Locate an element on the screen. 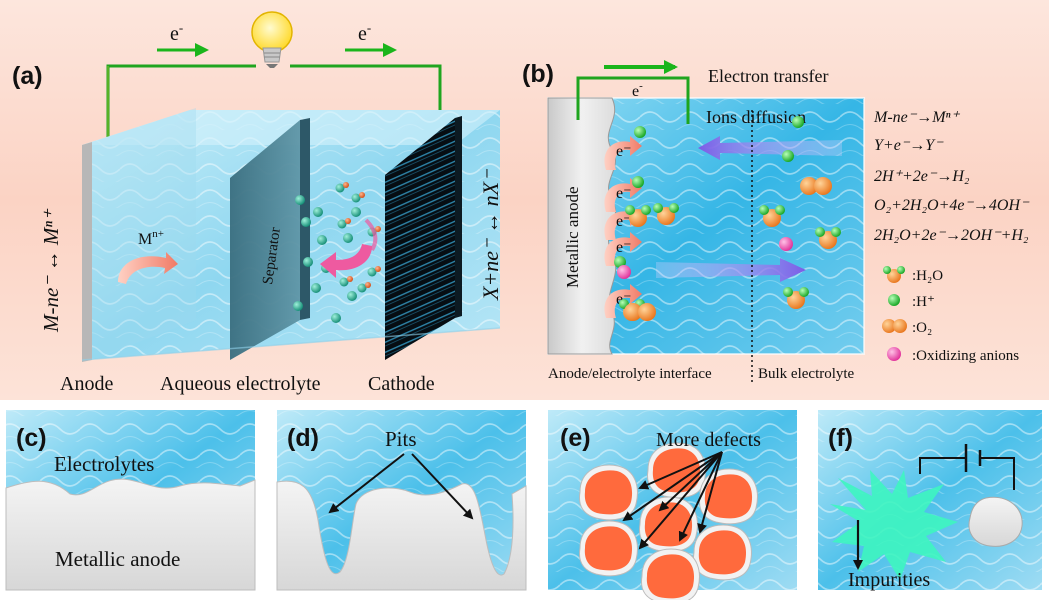 Image resolution: width=1049 pixels, height=600 pixels. legend-entry: :H⁺ is located at coordinates (911, 302).